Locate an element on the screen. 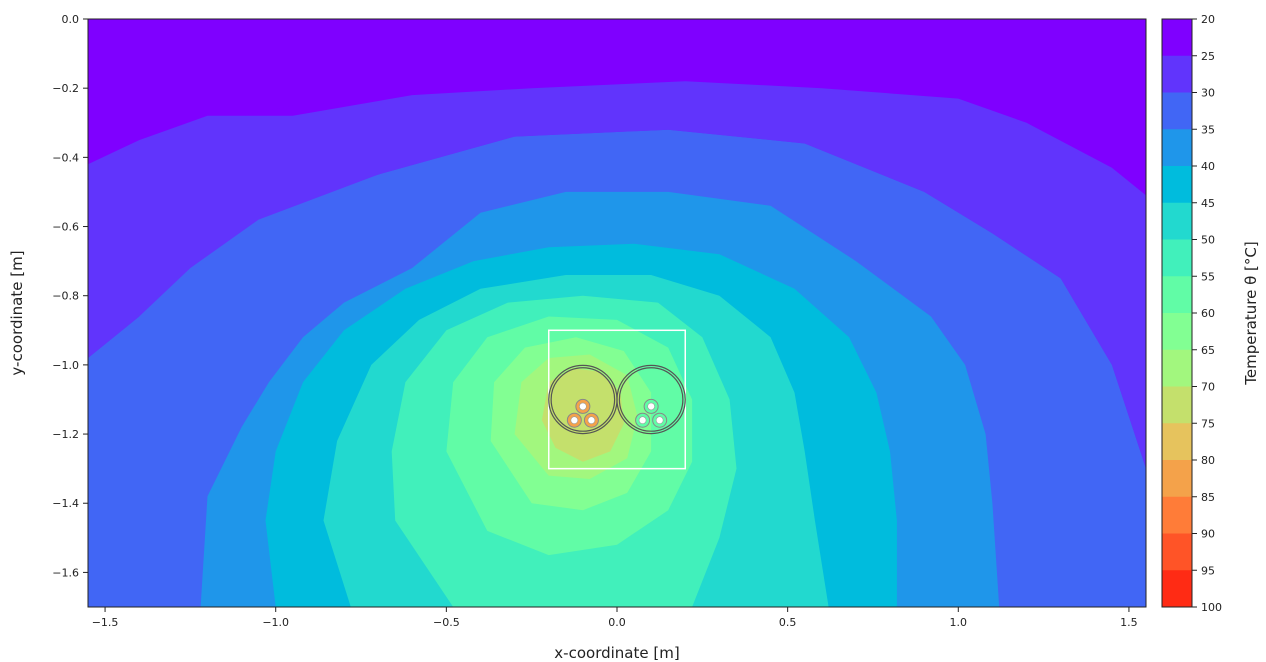 This screenshot has width=1266, height=662. colorbar-tick-label: 50 is located at coordinates (1208, 240).